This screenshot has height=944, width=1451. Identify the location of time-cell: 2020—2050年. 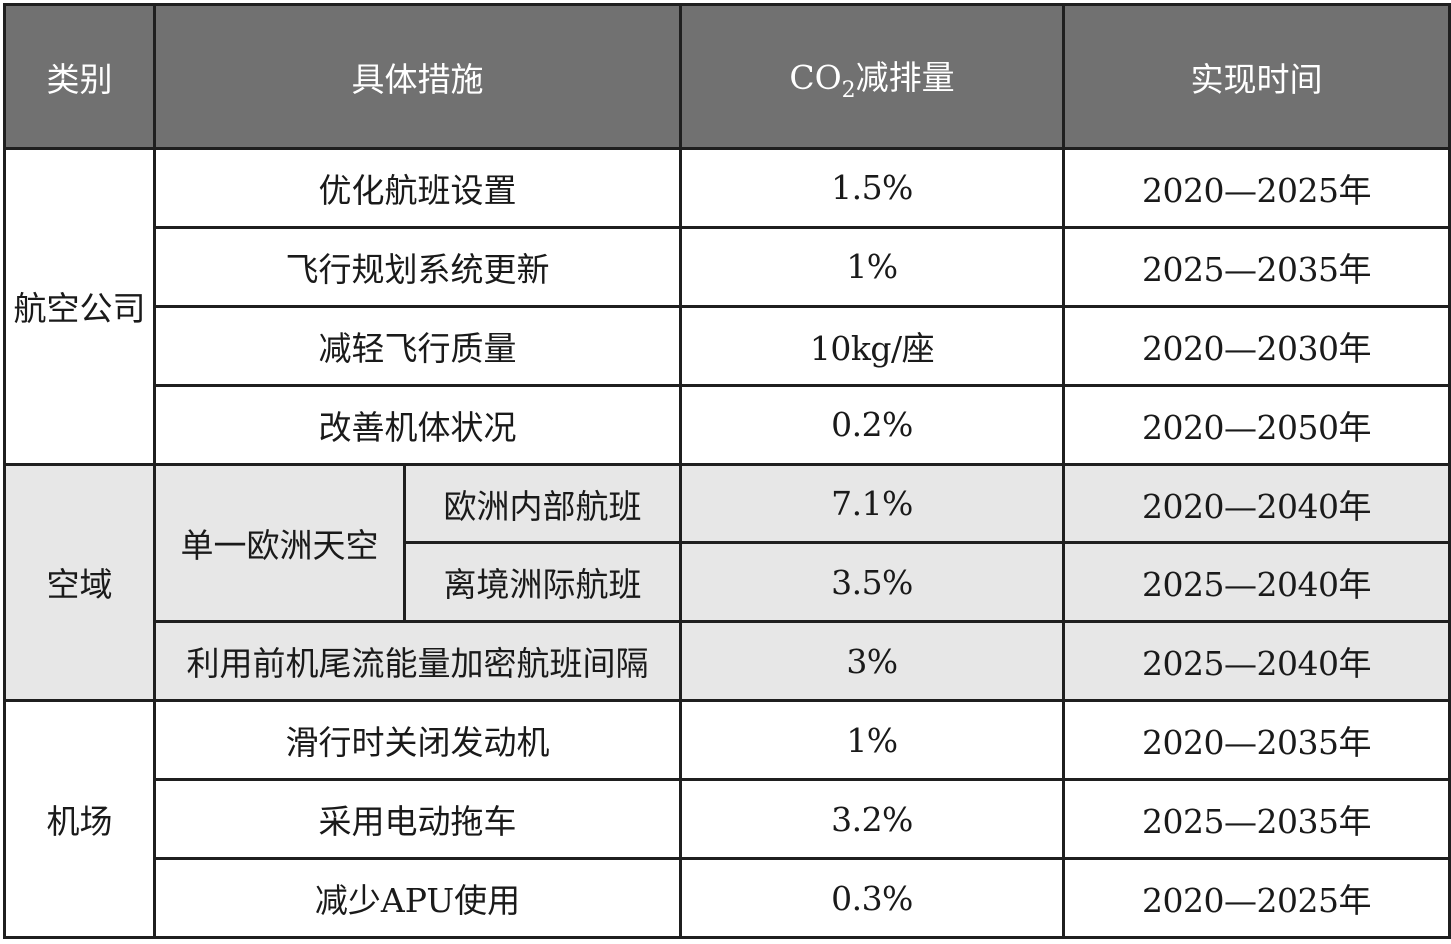
(1256, 424).